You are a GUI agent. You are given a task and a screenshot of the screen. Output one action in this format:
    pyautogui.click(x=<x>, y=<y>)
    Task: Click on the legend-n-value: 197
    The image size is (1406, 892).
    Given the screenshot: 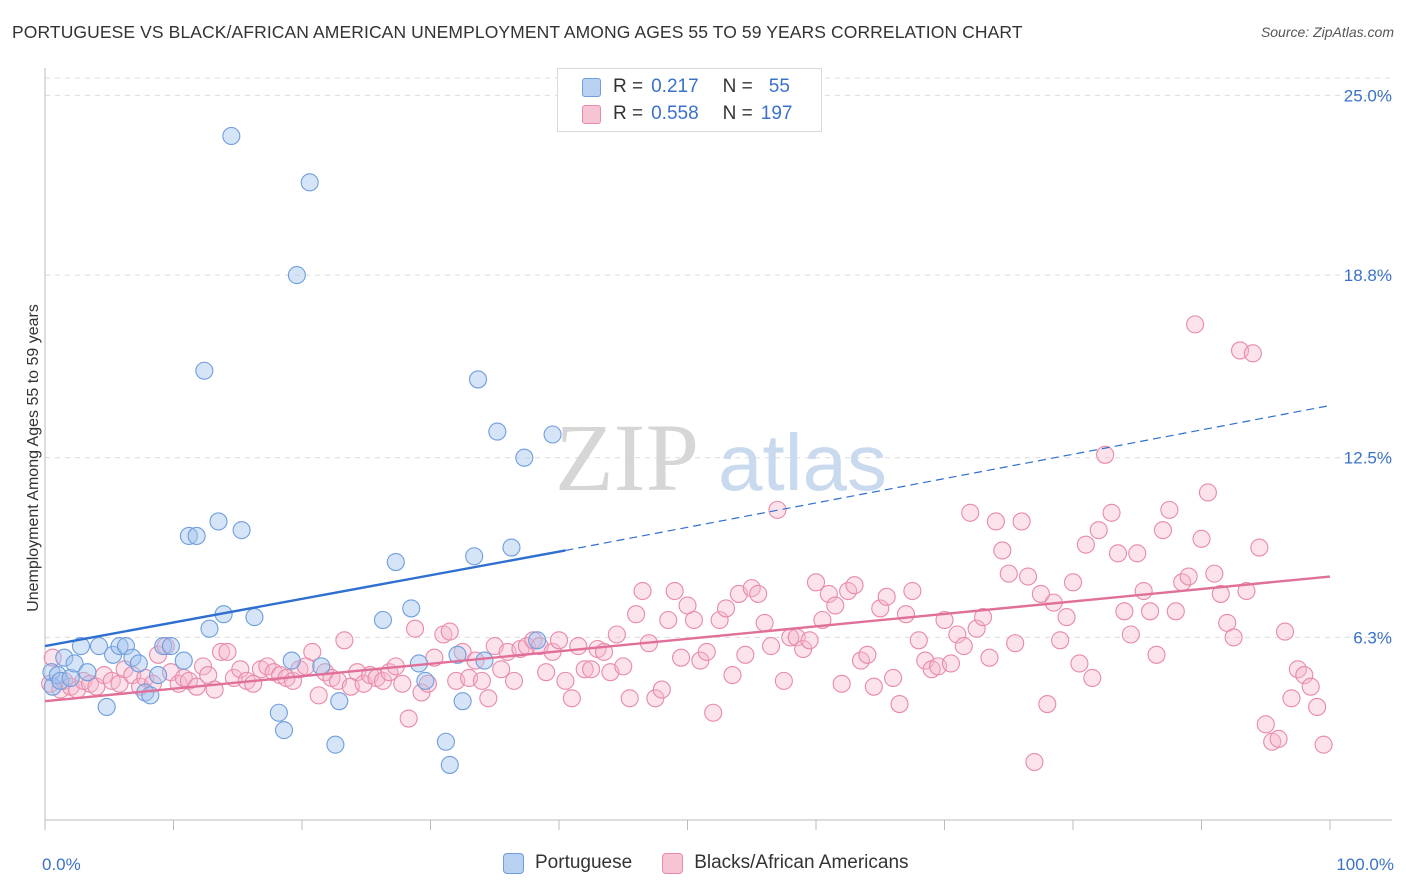 What is the action you would take?
    pyautogui.click(x=776, y=113)
    